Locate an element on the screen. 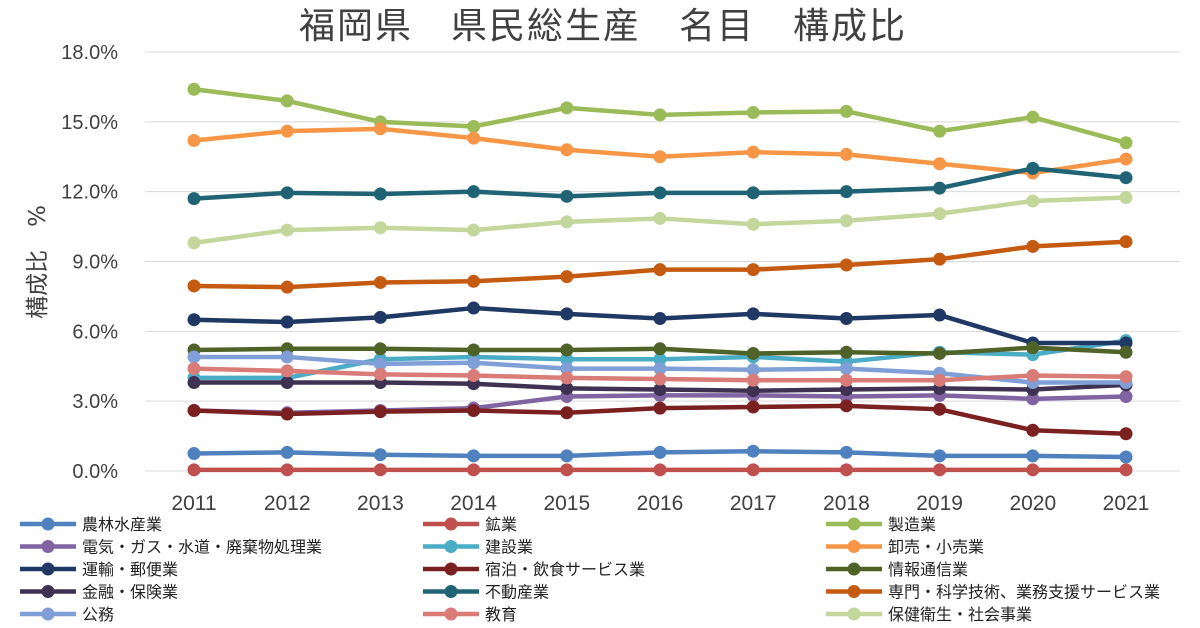 This screenshot has width=1200, height=628. series-農林水産業 is located at coordinates (660, 454).